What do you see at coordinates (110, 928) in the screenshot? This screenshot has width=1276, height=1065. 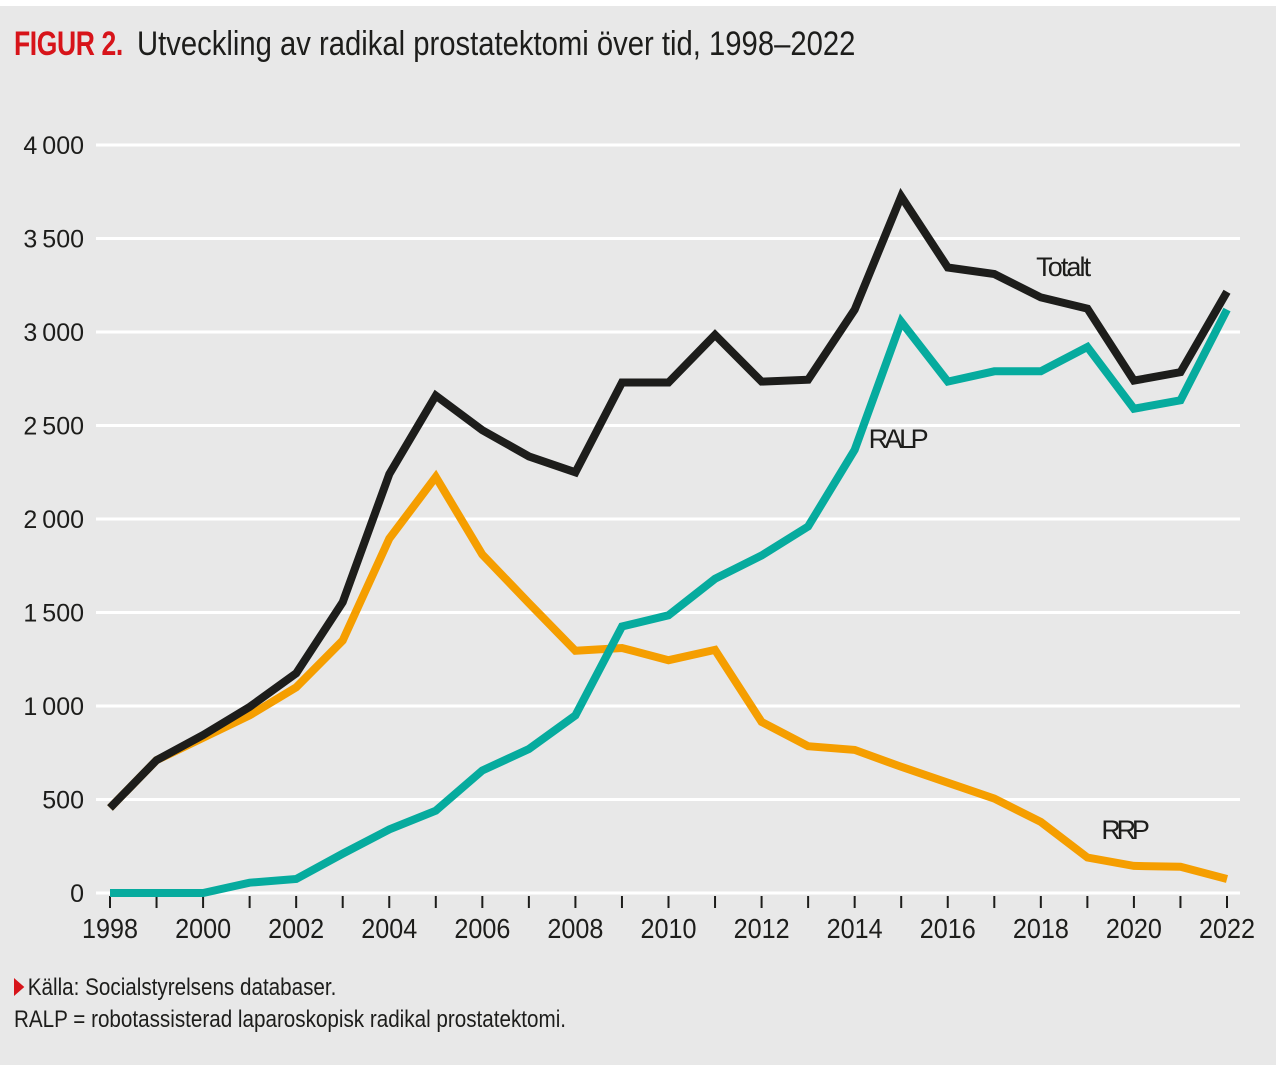 I see `x-tick-label: 1998` at bounding box center [110, 928].